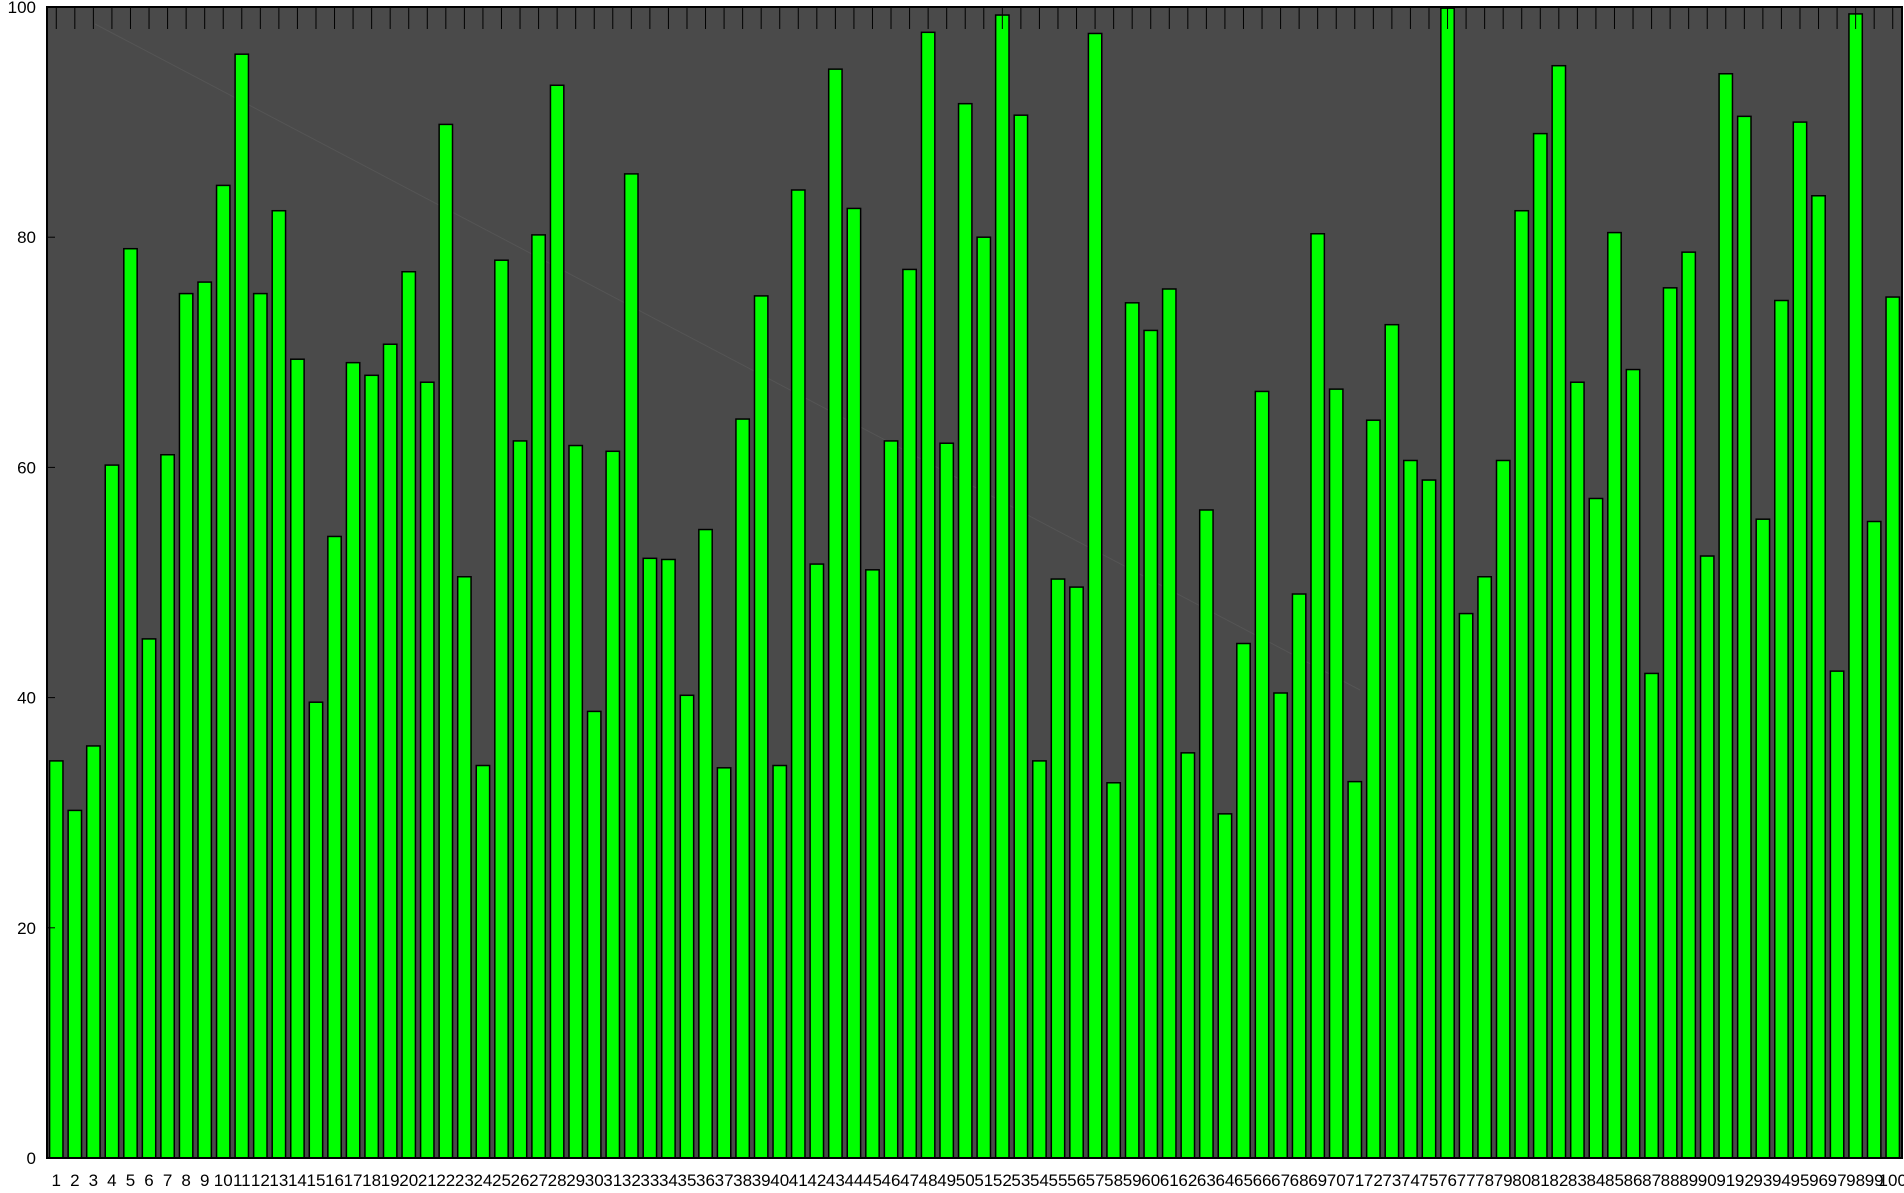  I want to click on x-tick-label: 56, so click(1076, 1180).